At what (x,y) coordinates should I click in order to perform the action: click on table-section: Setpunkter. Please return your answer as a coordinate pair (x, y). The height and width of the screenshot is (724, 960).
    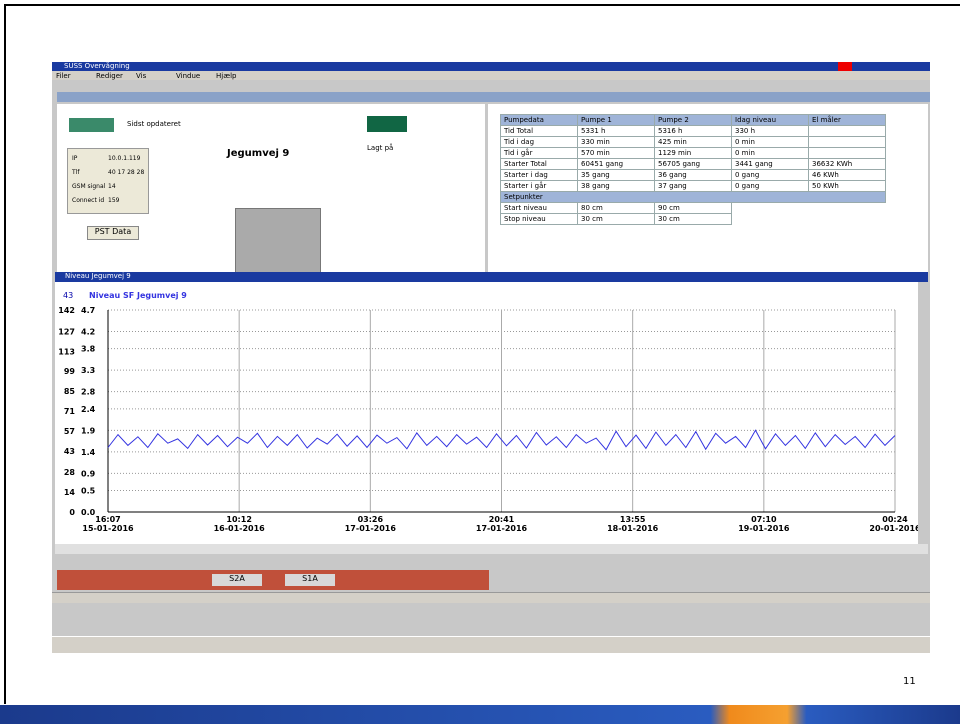
    Looking at the image, I should click on (693, 197).